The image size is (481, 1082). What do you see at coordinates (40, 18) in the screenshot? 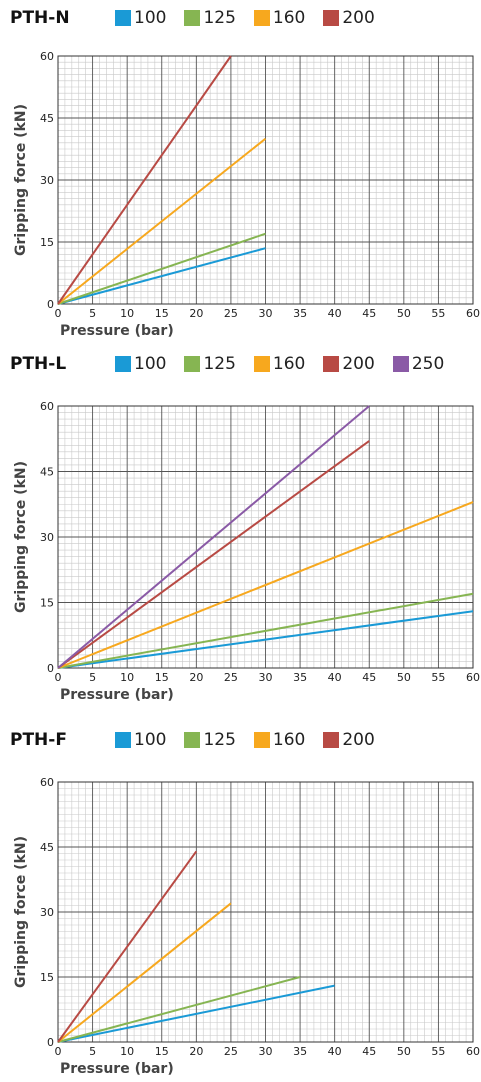
I see `chart-title: PTH-N` at bounding box center [40, 18].